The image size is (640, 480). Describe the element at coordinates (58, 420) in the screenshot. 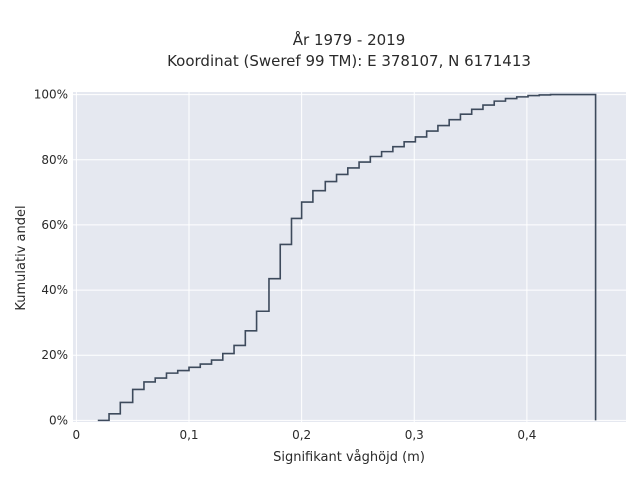

I see `y-tick-label: 0%` at that location.